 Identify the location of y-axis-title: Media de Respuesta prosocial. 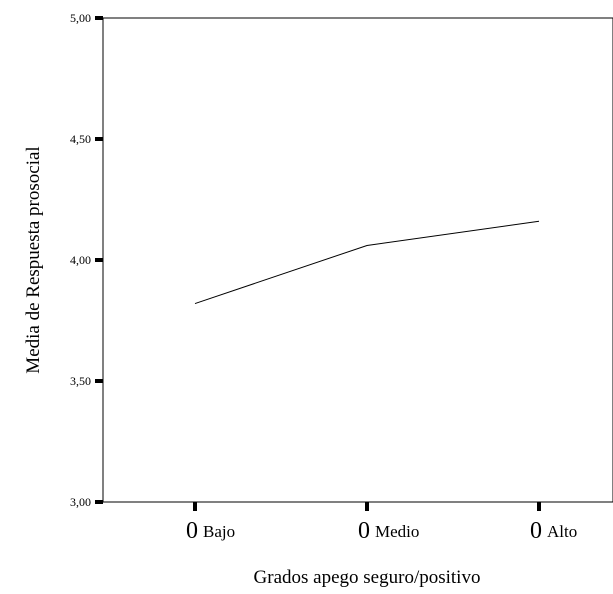
(33, 259).